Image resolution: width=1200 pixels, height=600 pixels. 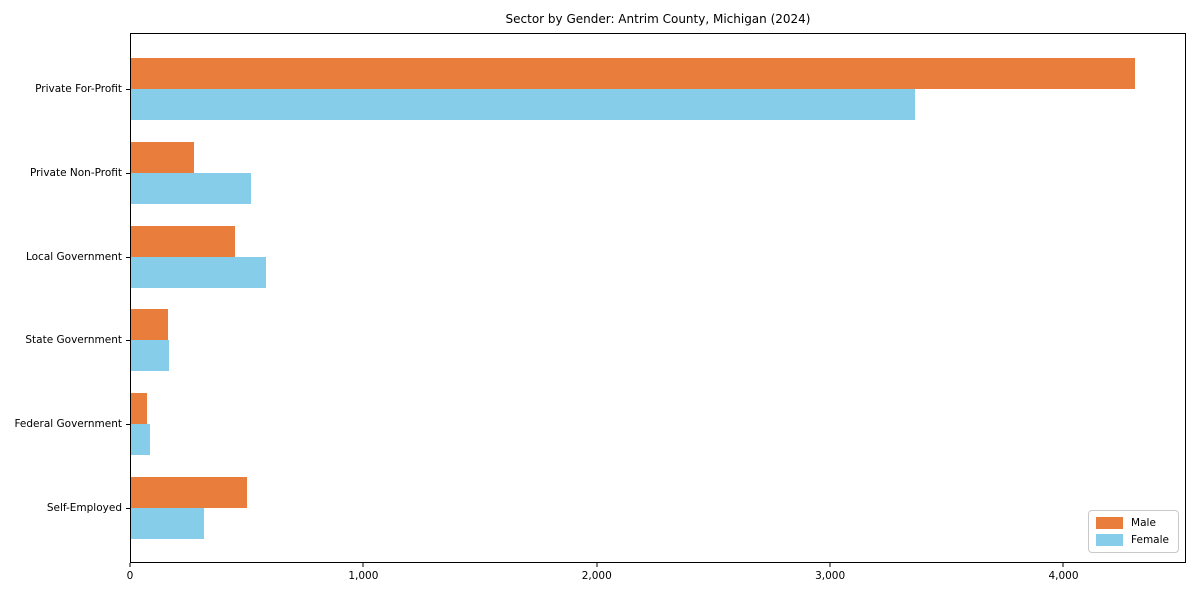 I want to click on bar-group: Local Government, so click(x=605, y=257).